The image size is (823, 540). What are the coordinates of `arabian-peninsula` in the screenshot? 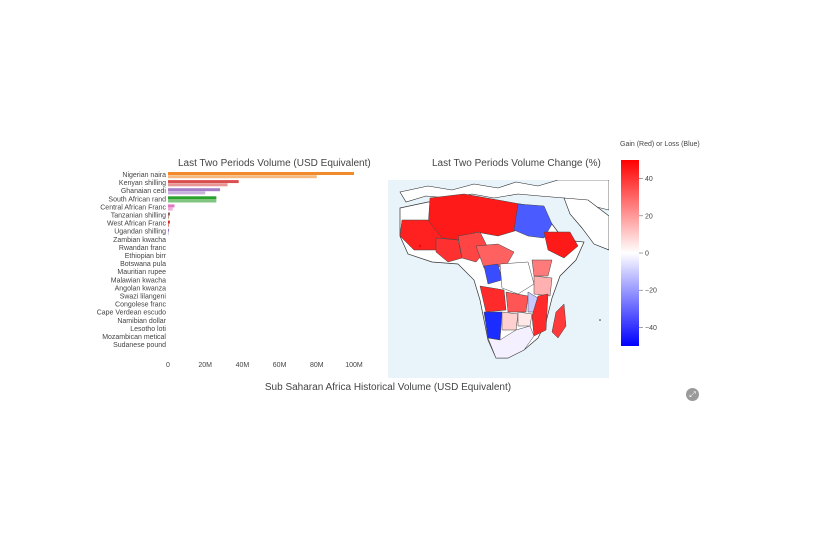 It's located at (586, 224).